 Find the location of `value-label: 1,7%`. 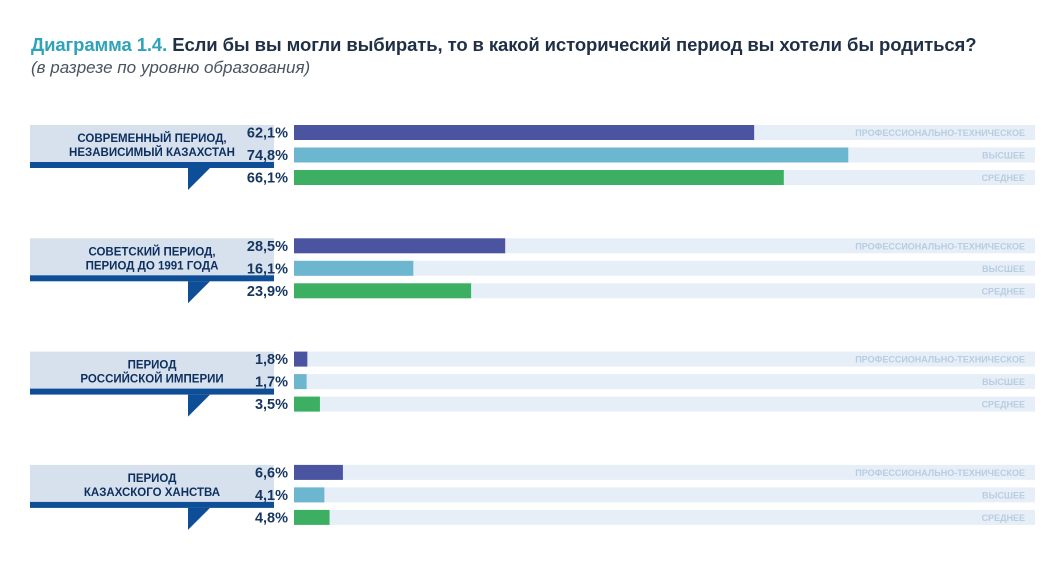

value-label: 1,7% is located at coordinates (271, 383).